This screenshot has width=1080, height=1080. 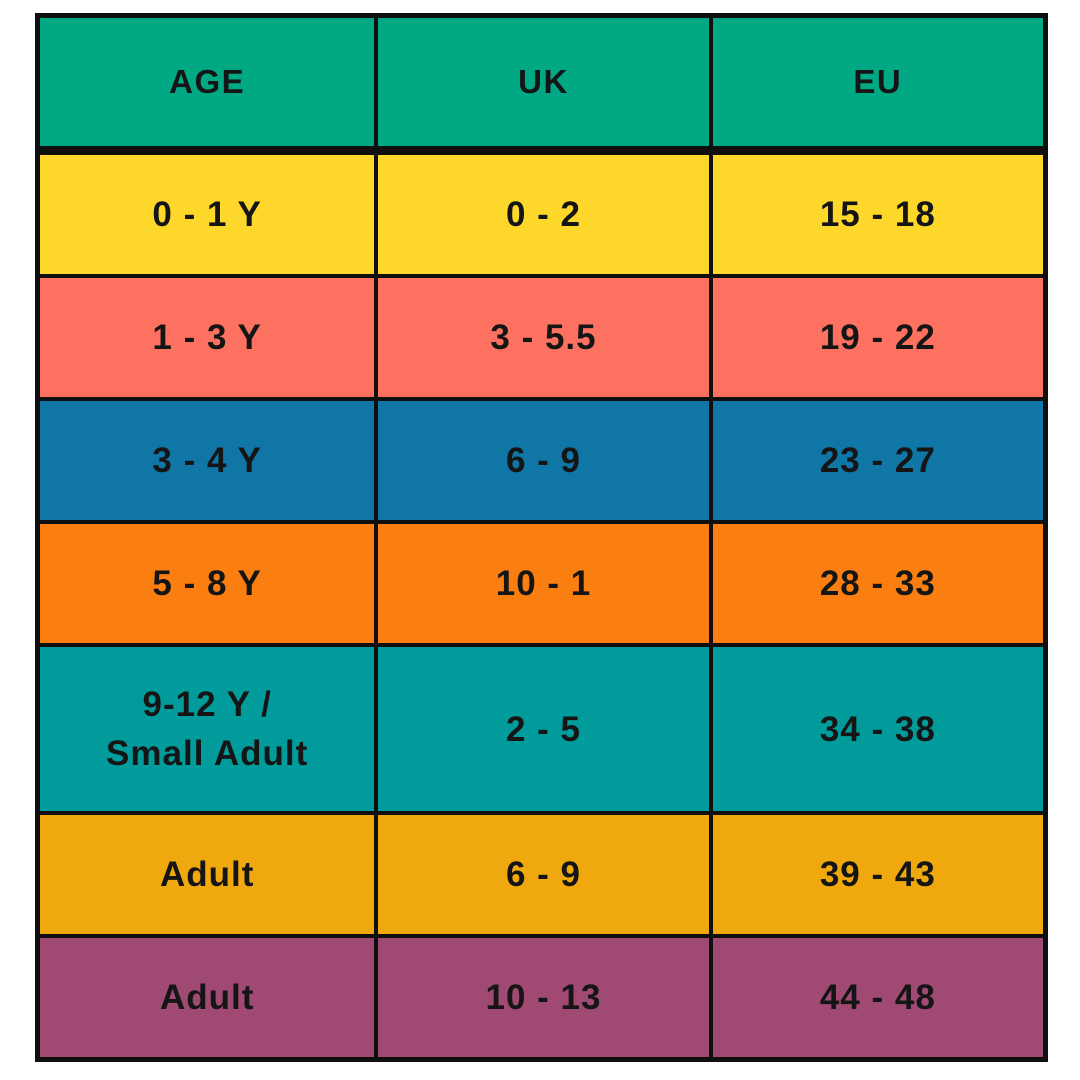 I want to click on cell-age: 0 - 1 Y, so click(x=207, y=214).